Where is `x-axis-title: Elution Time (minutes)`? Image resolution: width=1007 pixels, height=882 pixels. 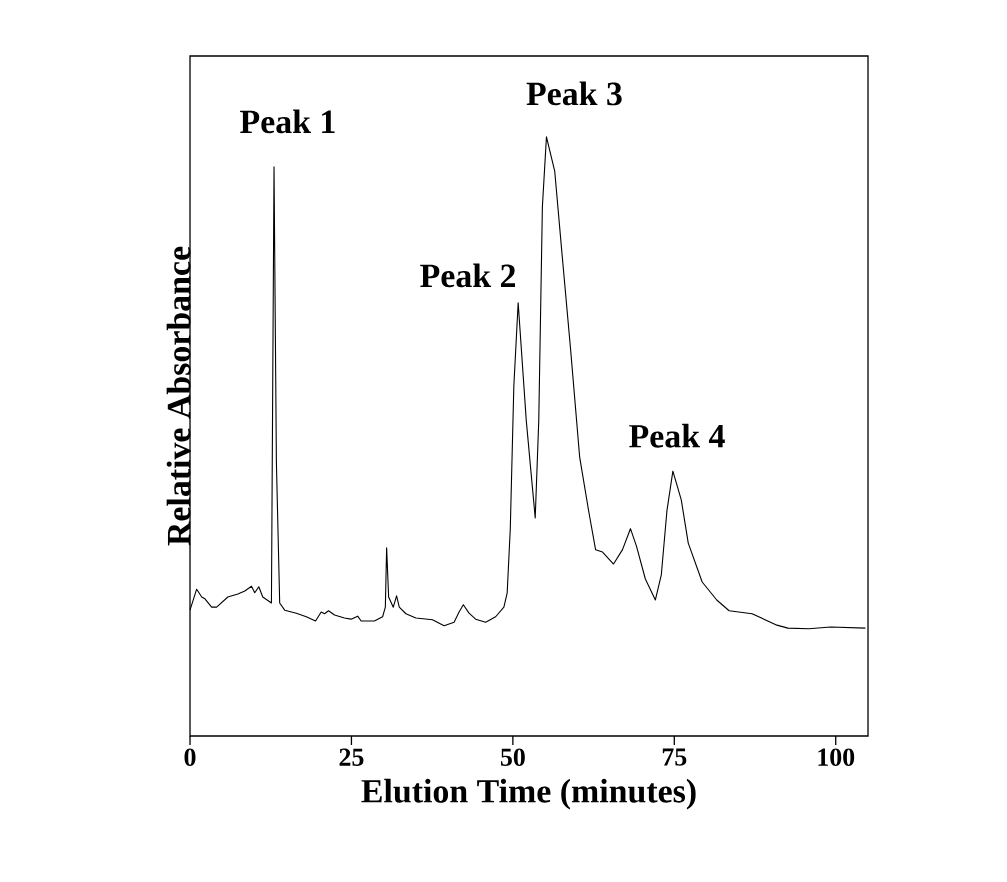 x-axis-title: Elution Time (minutes) is located at coordinates (528, 794).